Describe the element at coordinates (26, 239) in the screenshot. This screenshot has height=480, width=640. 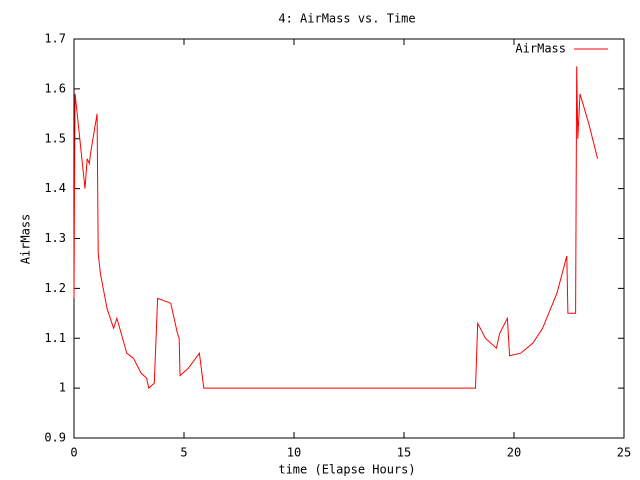
I see `y-axis-label: AirMass` at that location.